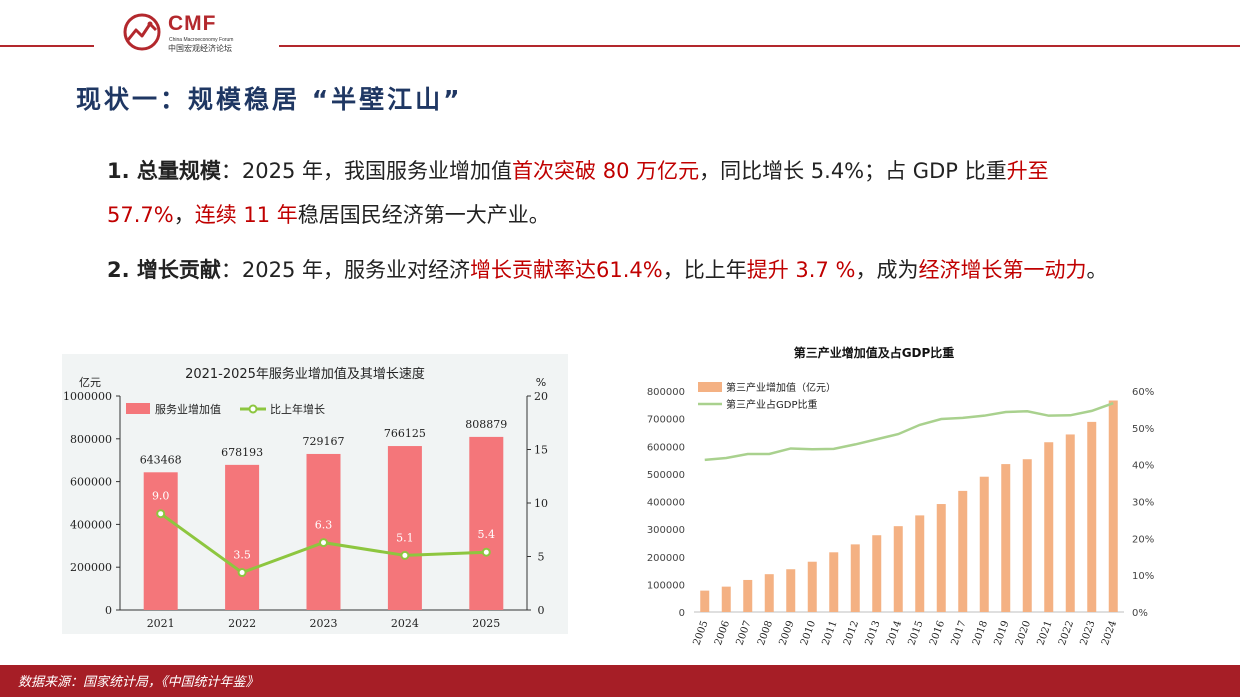  I want to click on y-tick-label-right: 30%, so click(1143, 503).